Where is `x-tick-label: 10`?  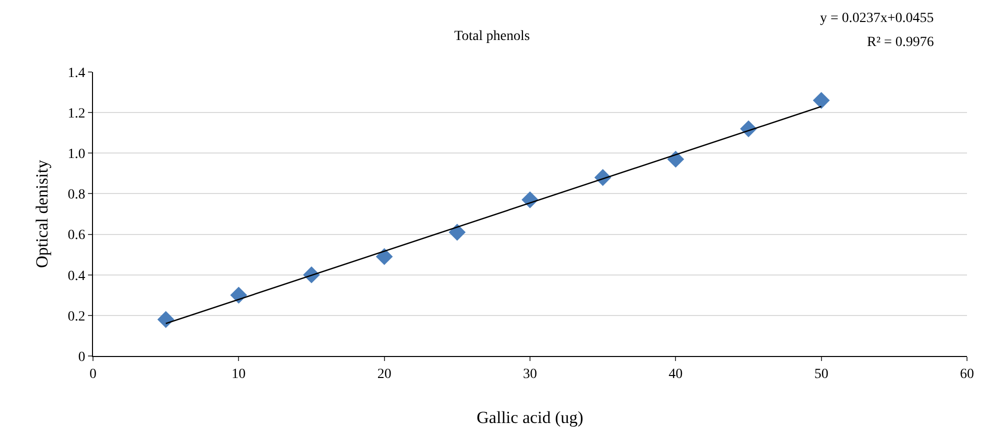 x-tick-label: 10 is located at coordinates (239, 374).